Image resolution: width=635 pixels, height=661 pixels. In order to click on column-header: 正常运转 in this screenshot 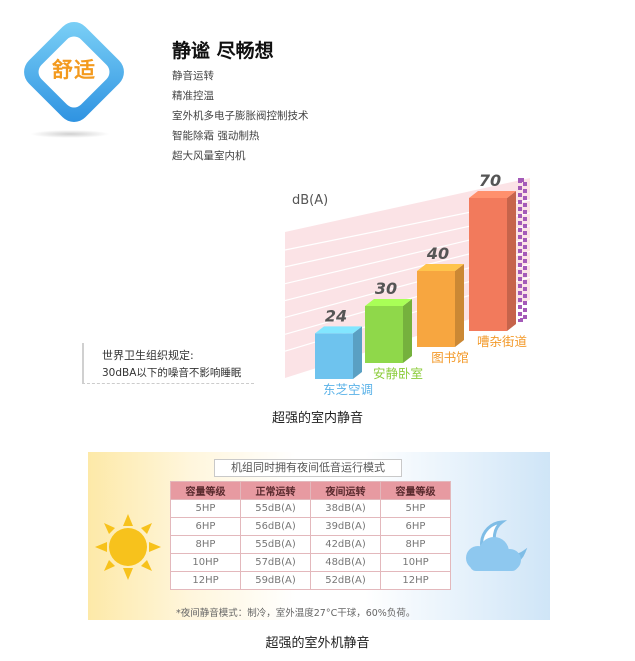, I will do `click(275, 490)`.